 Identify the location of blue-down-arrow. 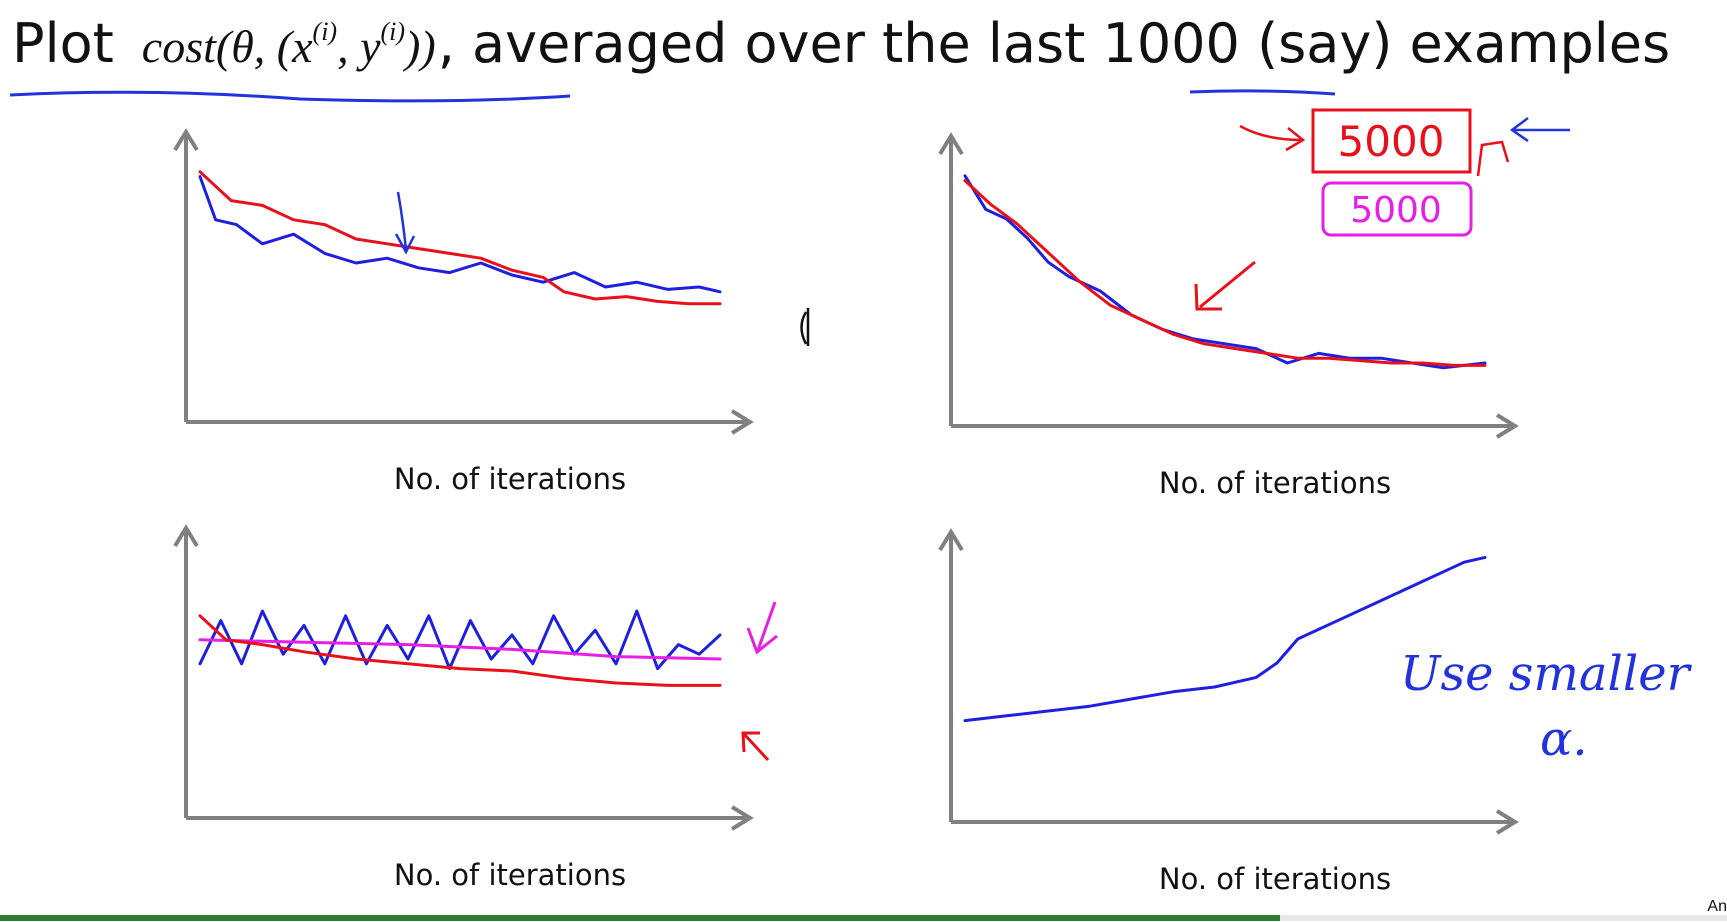
(405, 223).